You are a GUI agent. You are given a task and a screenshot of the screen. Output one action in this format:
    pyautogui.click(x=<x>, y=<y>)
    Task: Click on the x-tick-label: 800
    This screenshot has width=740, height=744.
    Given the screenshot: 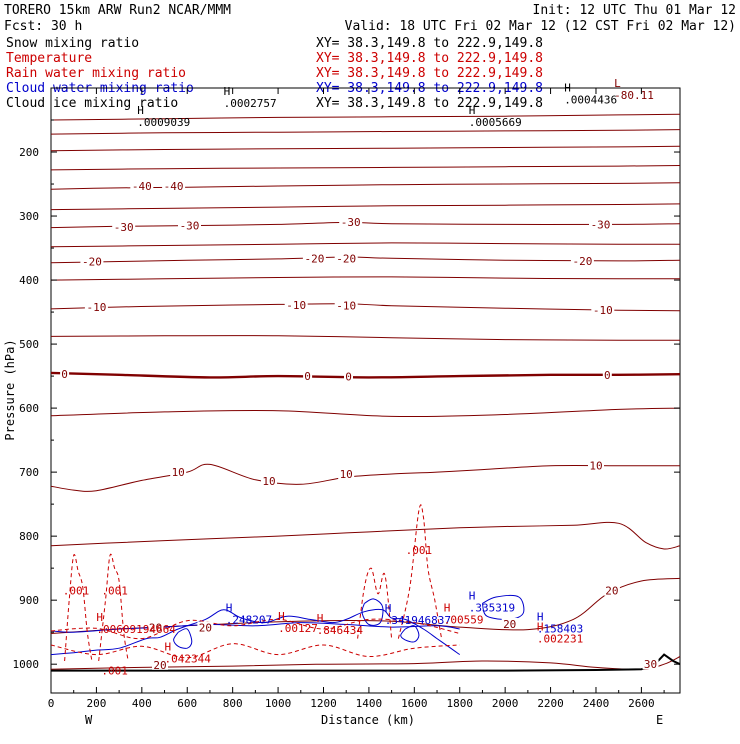 What is the action you would take?
    pyautogui.click(x=233, y=703)
    